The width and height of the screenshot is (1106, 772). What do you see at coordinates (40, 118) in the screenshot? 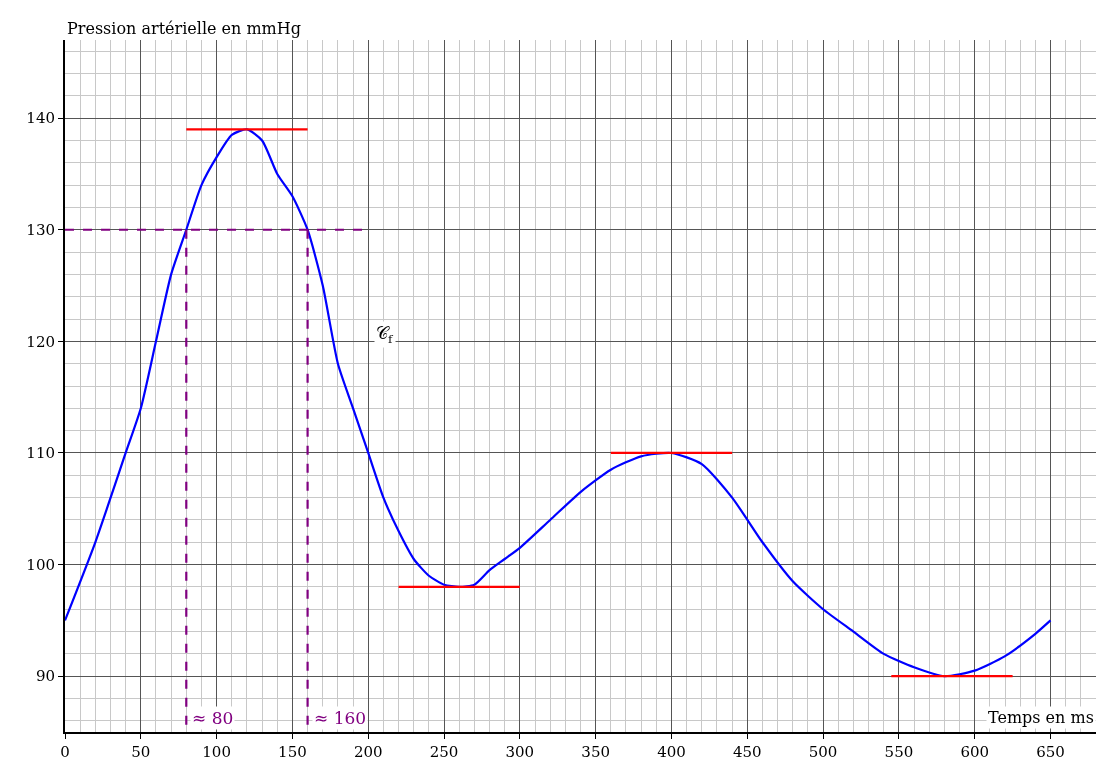
I see `y-tick-label: 140` at bounding box center [40, 118].